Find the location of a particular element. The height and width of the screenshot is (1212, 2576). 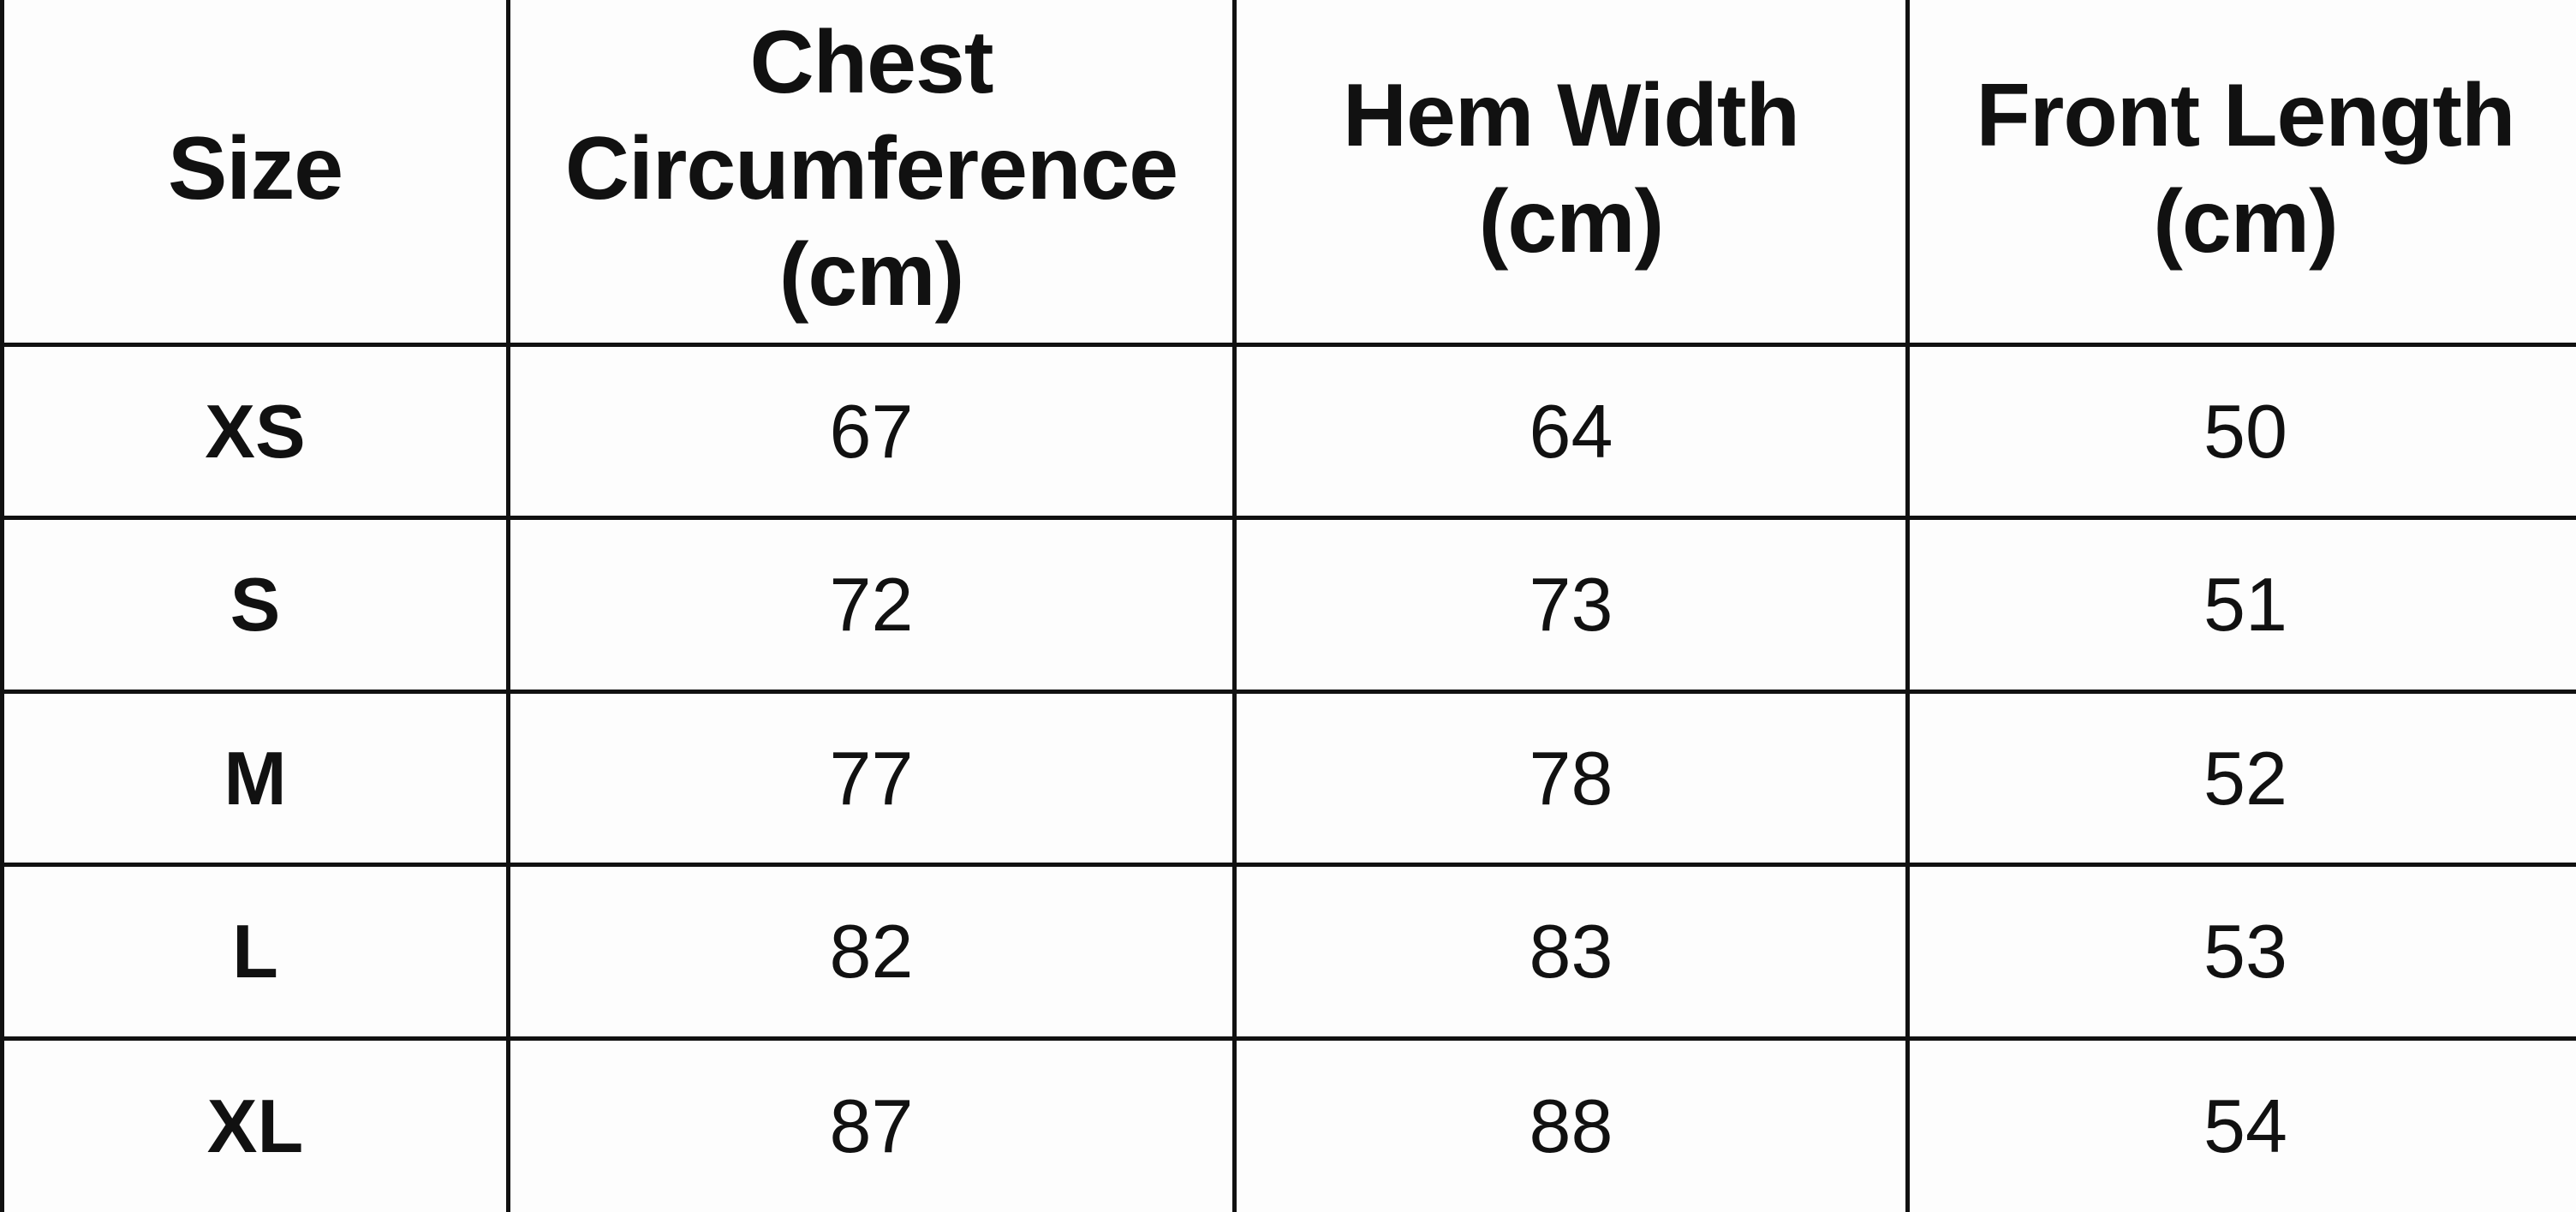

row-chest-cell: 67 is located at coordinates (869, 433).